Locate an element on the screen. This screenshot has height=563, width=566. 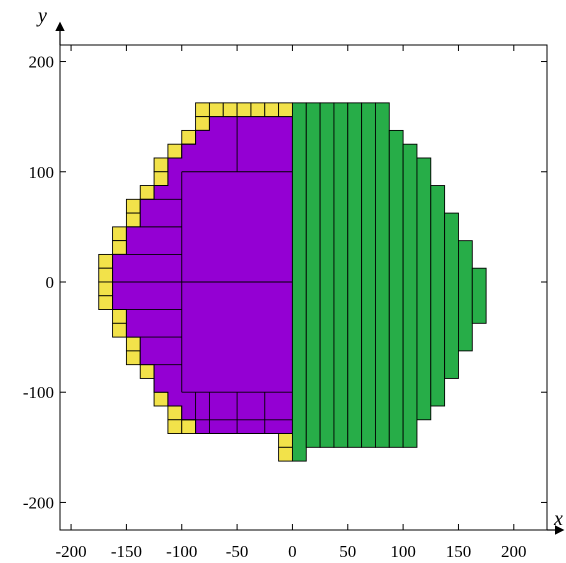
x-tick-label: -200 is located at coordinates (70, 551).